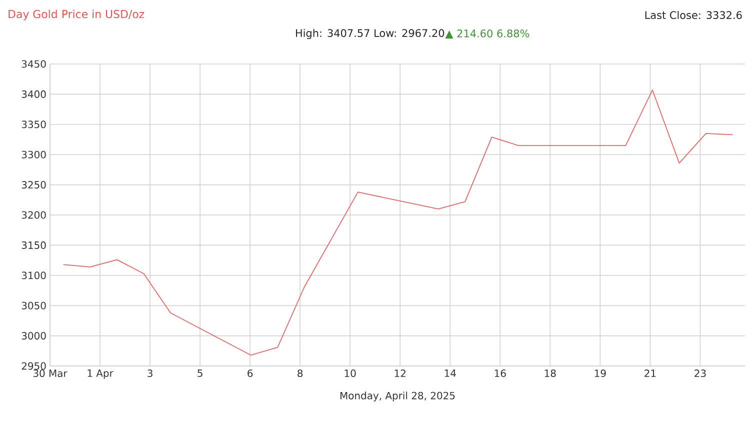 This screenshot has height=430, width=750. Describe the element at coordinates (600, 374) in the screenshot. I see `x-tick-label: 19` at that location.